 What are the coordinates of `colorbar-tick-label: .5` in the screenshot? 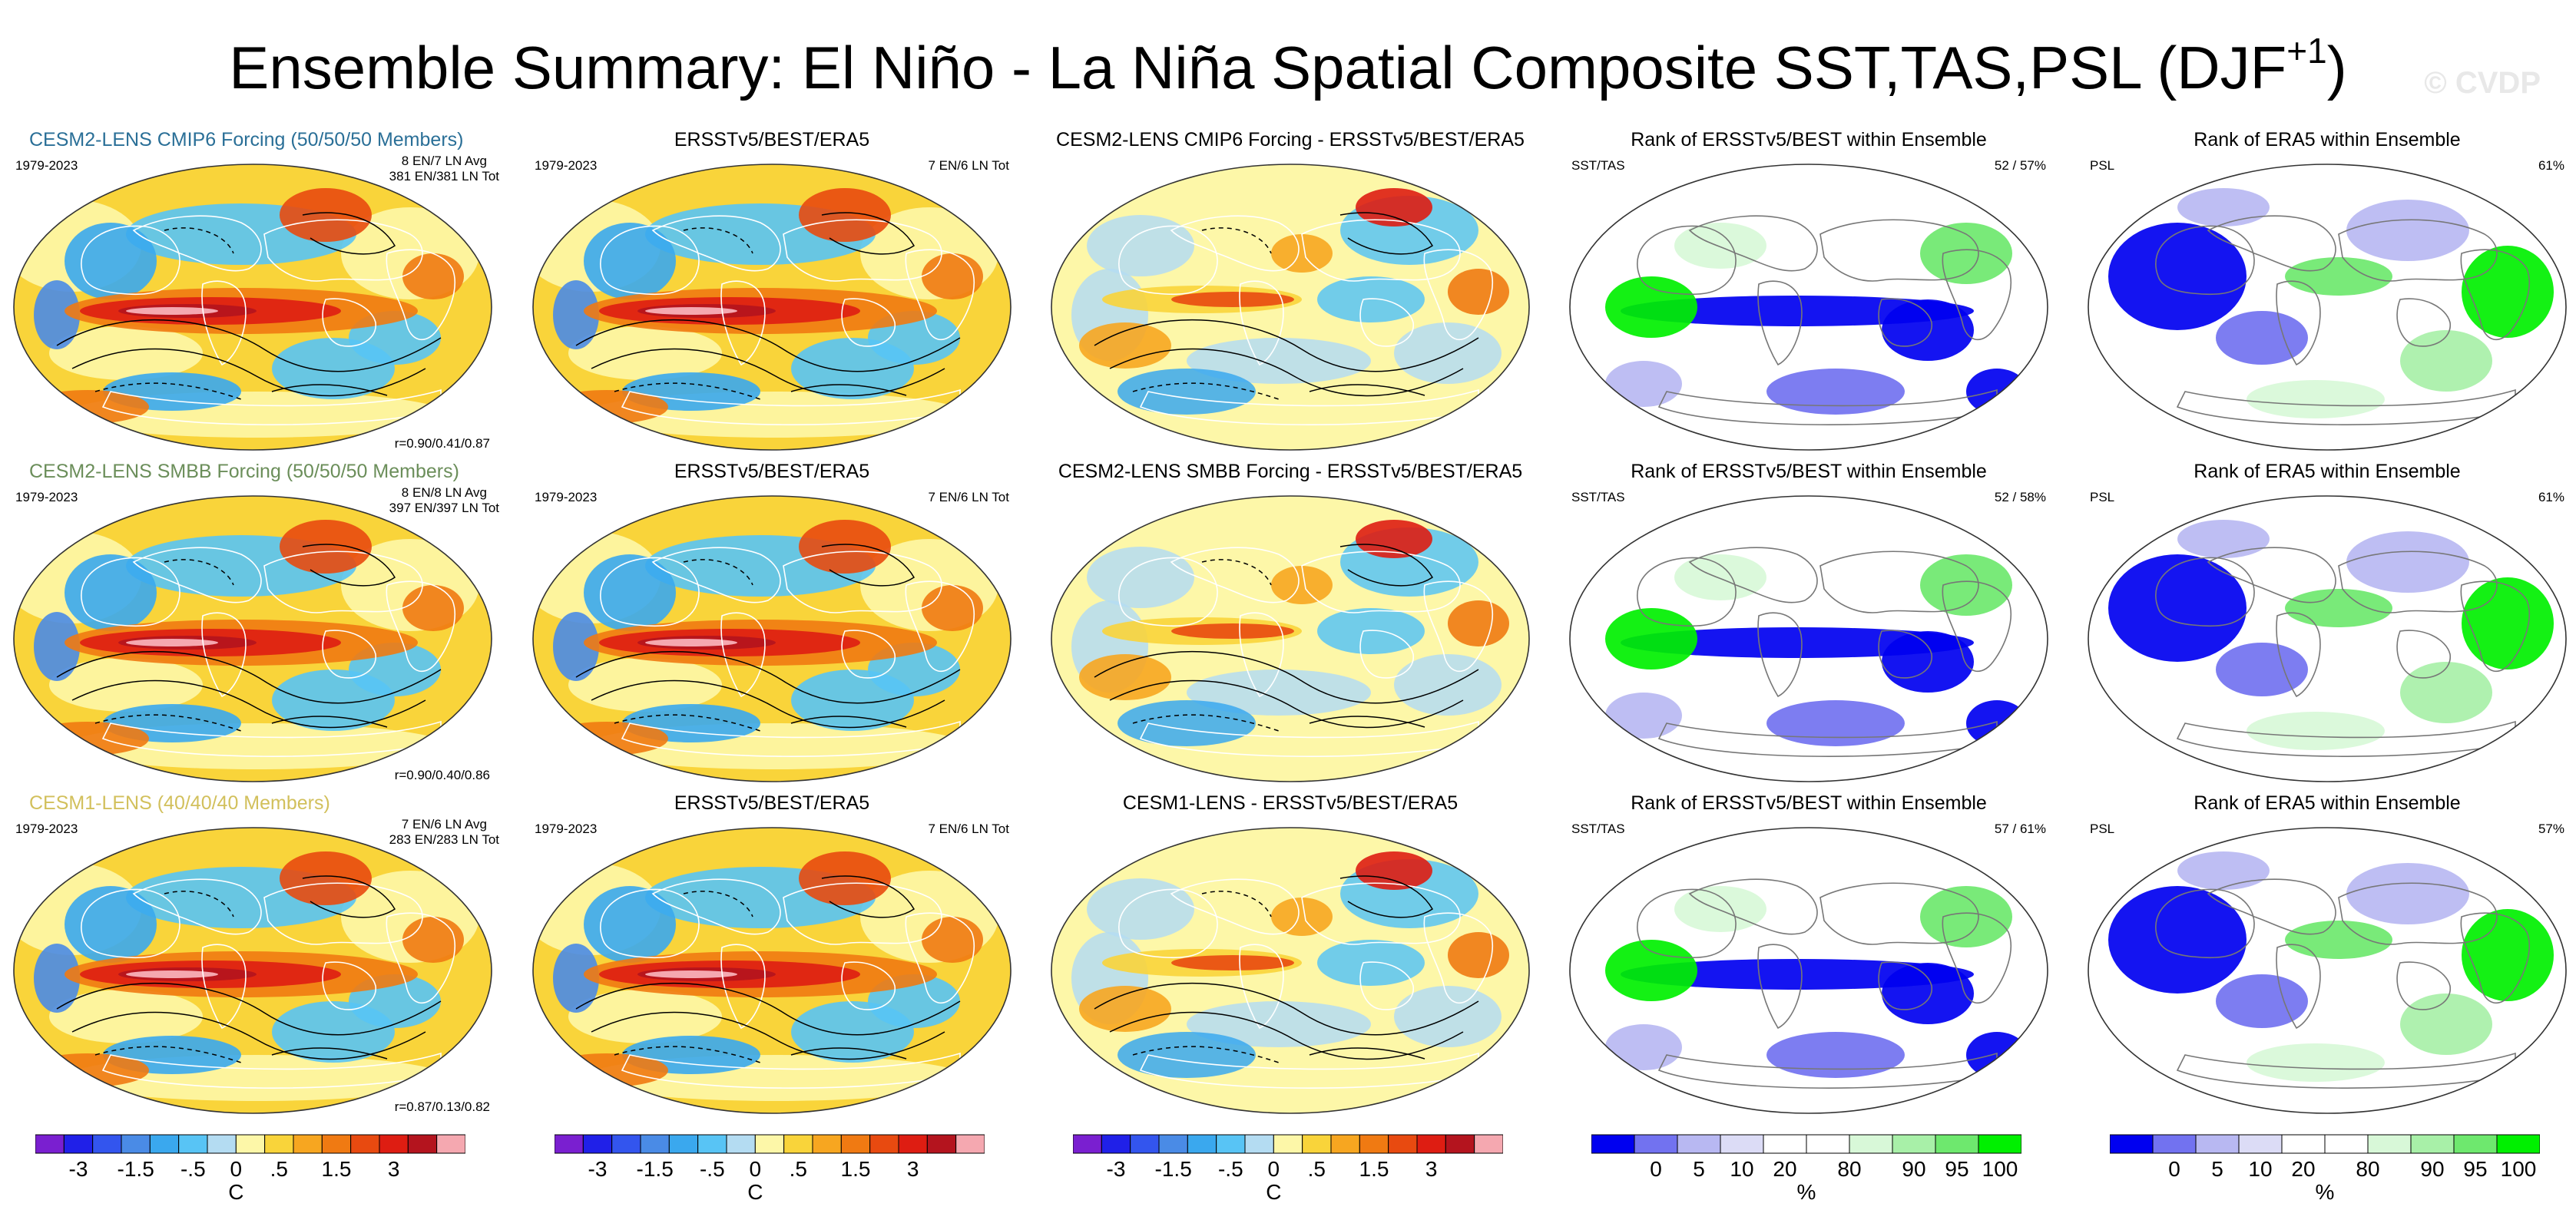 It's located at (798, 1169).